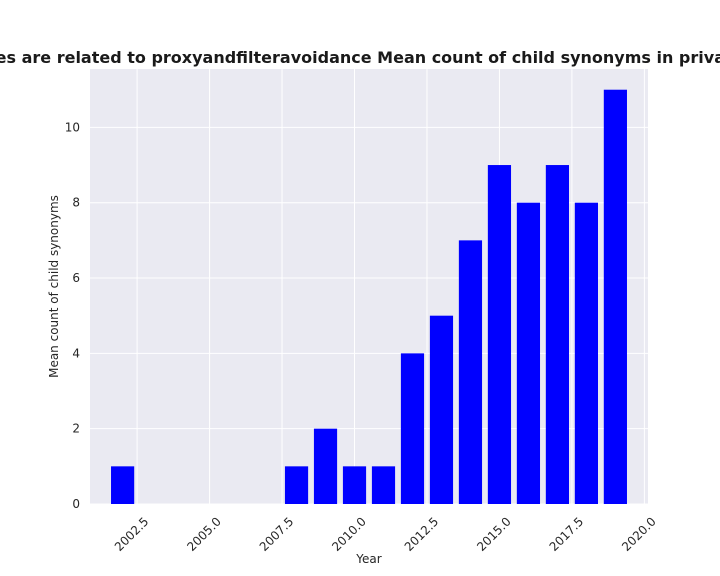  What do you see at coordinates (557, 335) in the screenshot?
I see `bar-2017` at bounding box center [557, 335].